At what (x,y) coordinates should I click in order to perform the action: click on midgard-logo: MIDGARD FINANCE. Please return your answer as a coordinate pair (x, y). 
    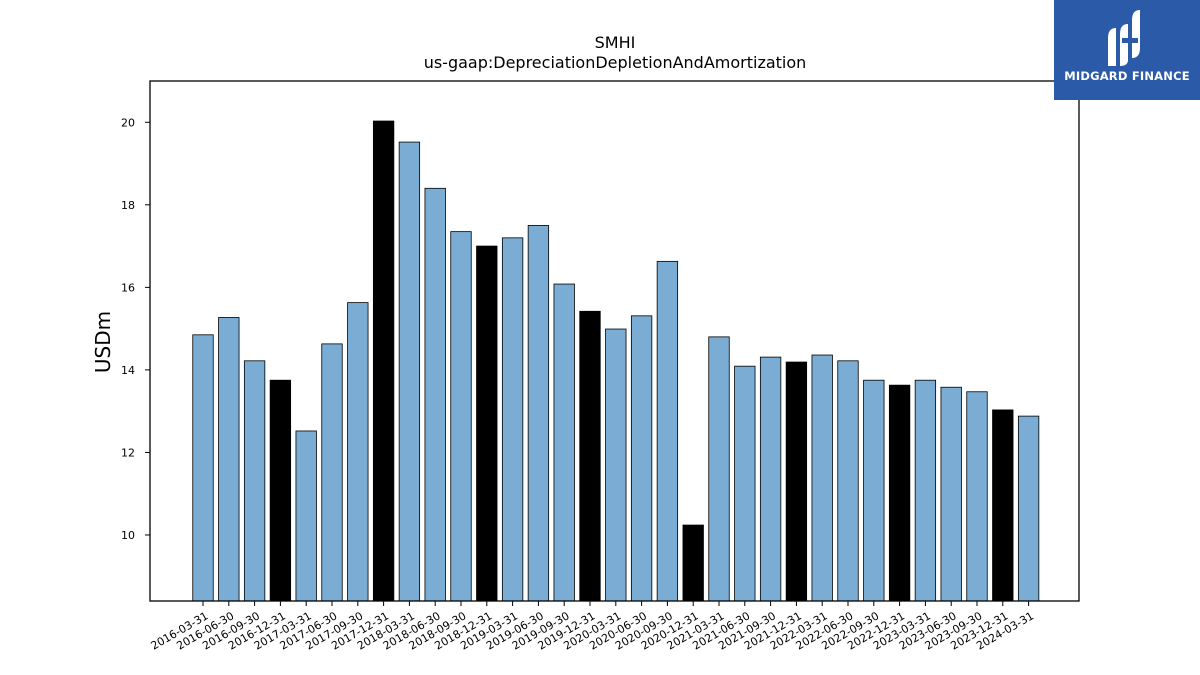
    Looking at the image, I should click on (1127, 50).